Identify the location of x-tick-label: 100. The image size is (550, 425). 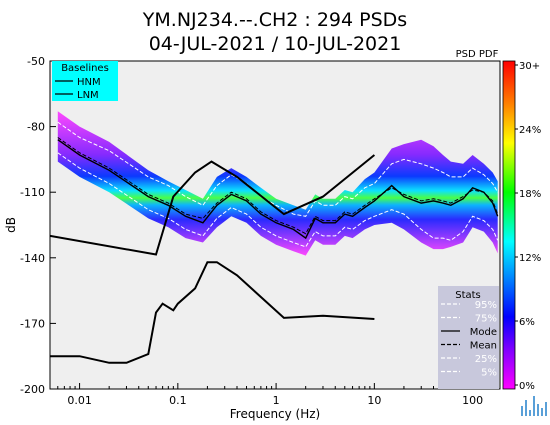
(472, 400).